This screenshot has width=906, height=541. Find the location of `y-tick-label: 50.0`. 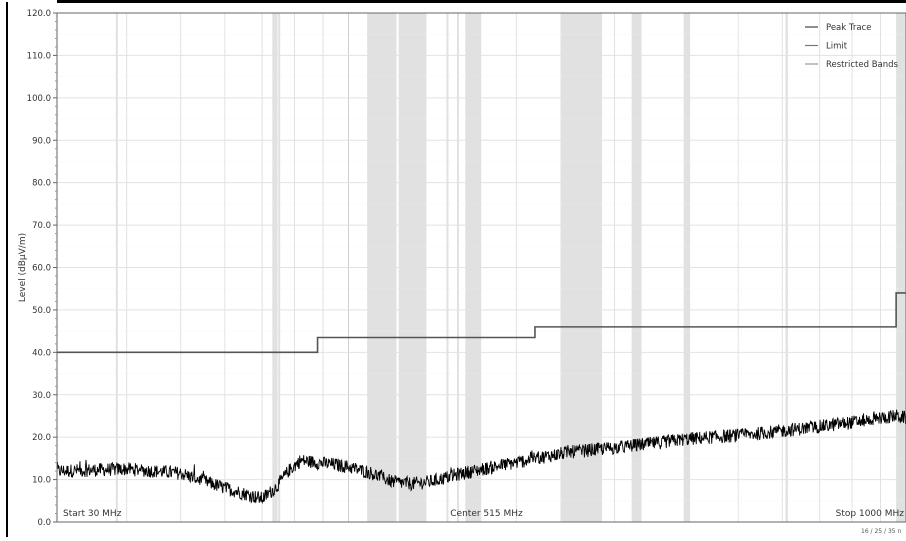

y-tick-label: 50.0 is located at coordinates (41, 311).